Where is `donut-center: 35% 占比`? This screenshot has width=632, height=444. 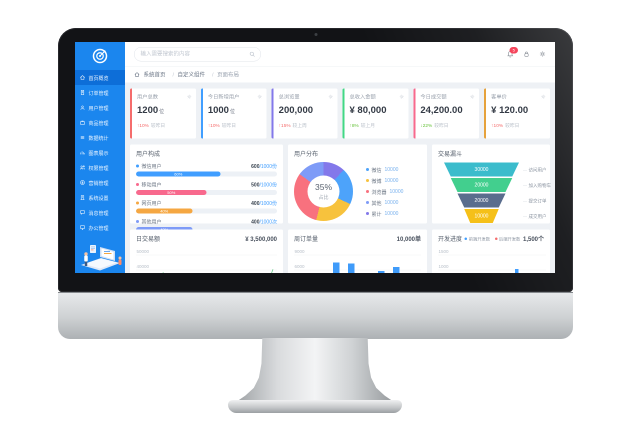 donut-center: 35% 占比 is located at coordinates (323, 191).